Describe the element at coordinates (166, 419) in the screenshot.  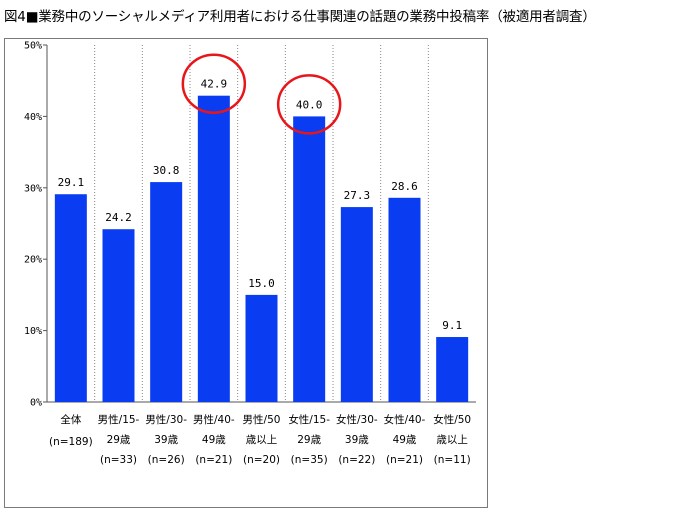
I see `category-label: 男性/30-` at that location.